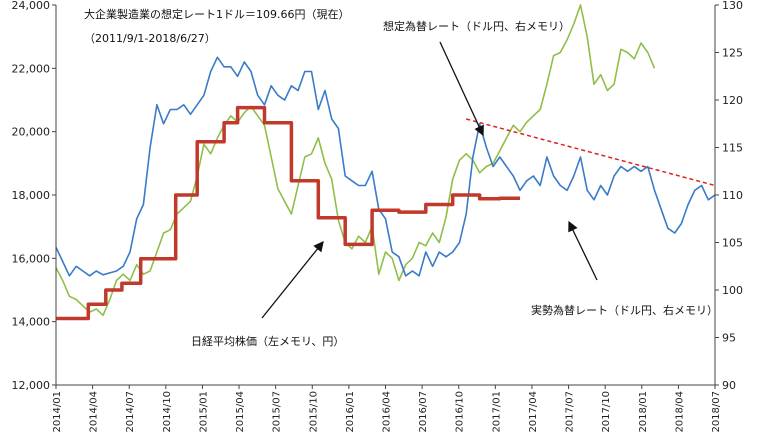 Image resolution: width=760 pixels, height=441 pixels. I want to click on right-tick-label: 110, so click(732, 195).